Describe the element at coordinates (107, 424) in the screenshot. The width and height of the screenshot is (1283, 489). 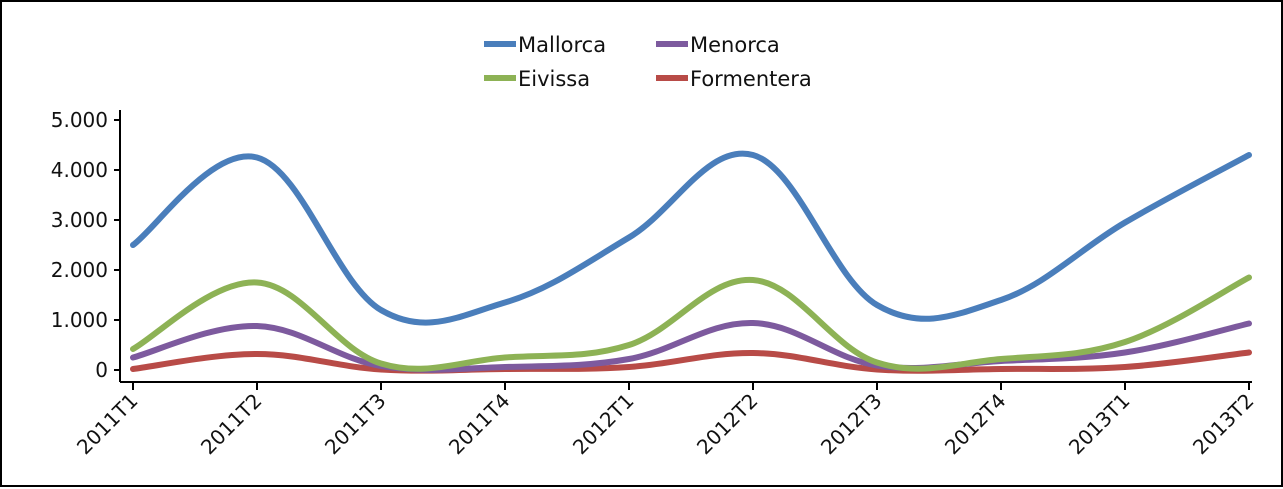
I see `x-tick-label: 2011T1` at that location.